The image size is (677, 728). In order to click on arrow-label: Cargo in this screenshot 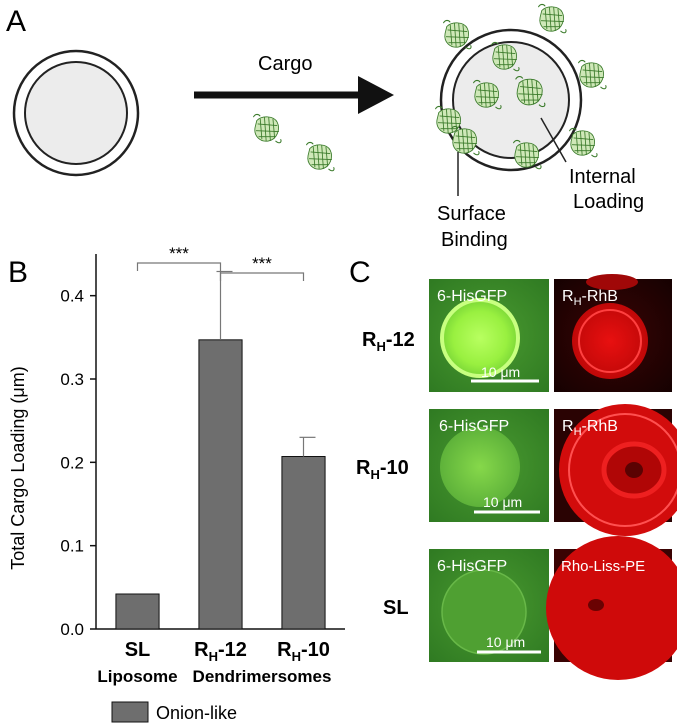, I will do `click(285, 64)`.